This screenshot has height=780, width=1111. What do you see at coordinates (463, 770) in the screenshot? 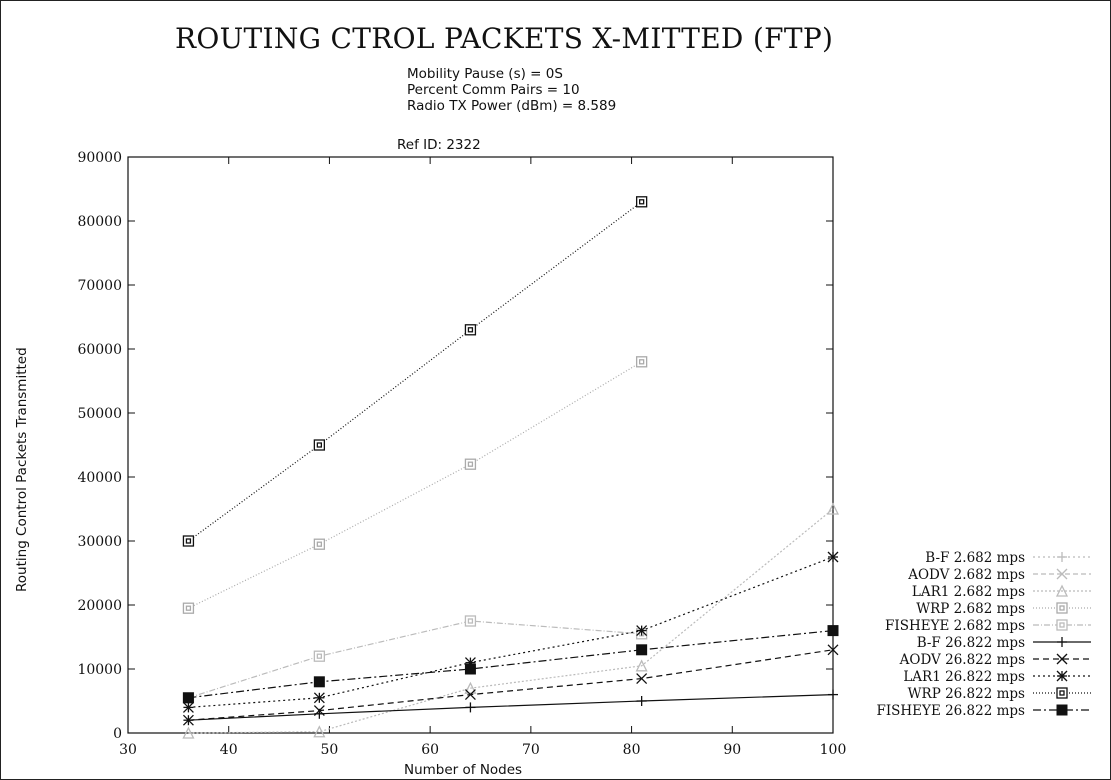
I see `x-axis-label: Number of Nodes` at bounding box center [463, 770].